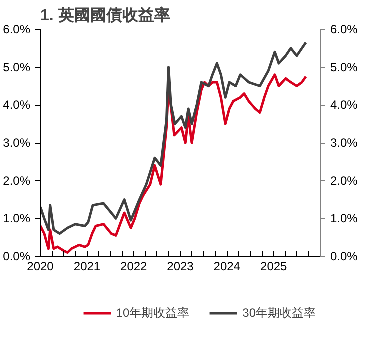  What do you see at coordinates (344, 181) in the screenshot?
I see `y2-tick-label: 2.0%` at bounding box center [344, 181].